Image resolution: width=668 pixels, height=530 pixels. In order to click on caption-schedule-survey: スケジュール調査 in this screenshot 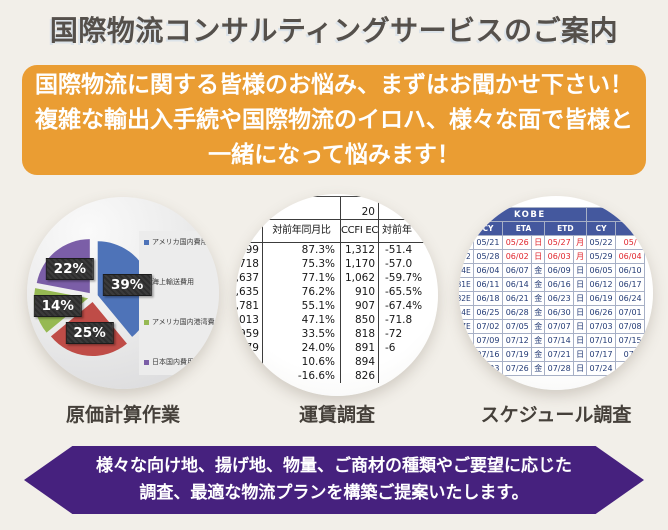, I will do `click(556, 415)`.